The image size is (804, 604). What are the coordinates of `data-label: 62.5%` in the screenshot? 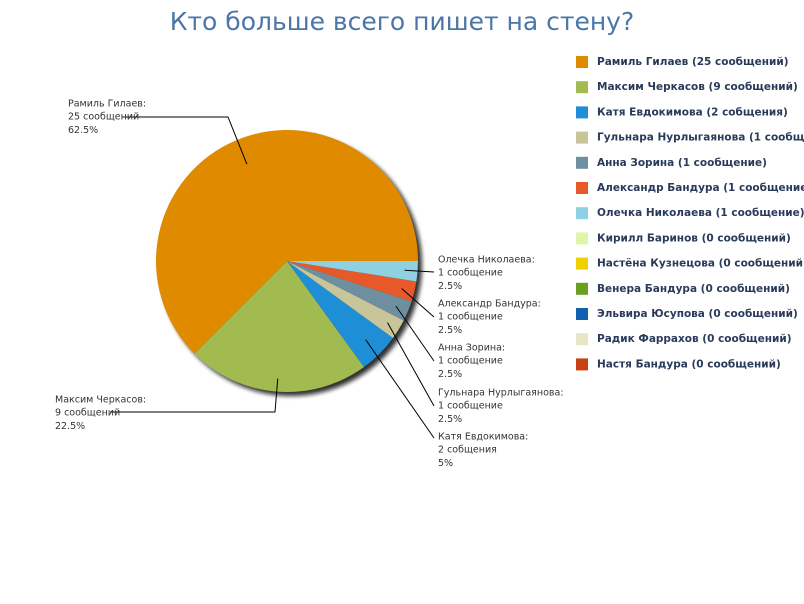 It's located at (83, 130).